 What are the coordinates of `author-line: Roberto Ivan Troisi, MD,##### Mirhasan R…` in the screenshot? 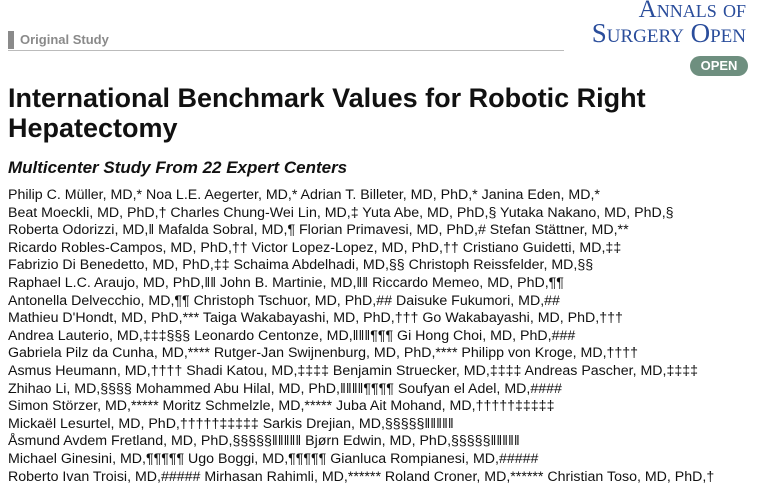 It's located at (361, 476).